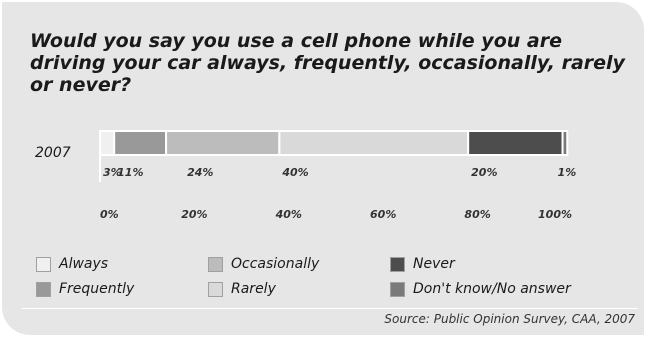 The image size is (647, 338). I want to click on source-note: Source: Public Opinion Survey, CAA, 2007, so click(509, 319).